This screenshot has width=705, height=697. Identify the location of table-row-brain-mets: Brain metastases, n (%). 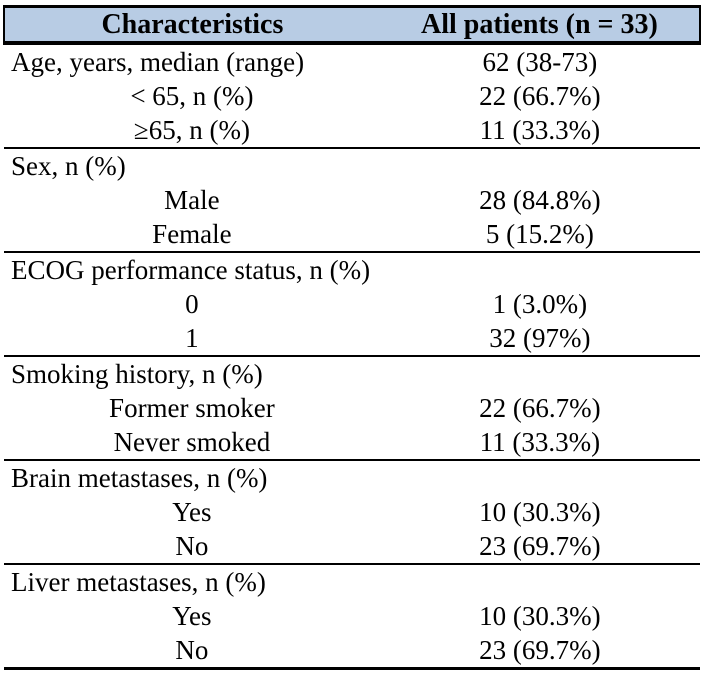
(352, 477).